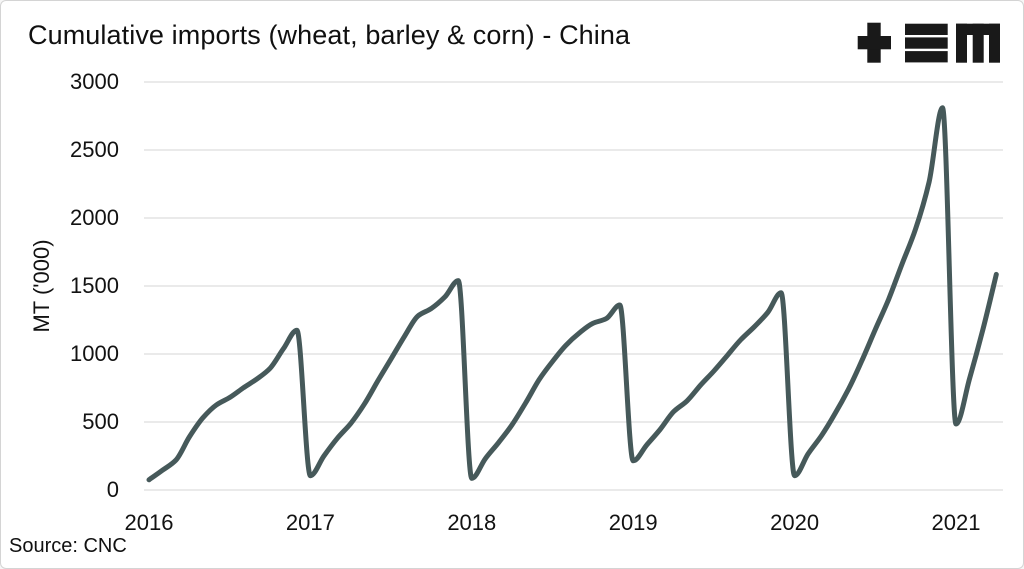 The height and width of the screenshot is (569, 1024). What do you see at coordinates (41, 286) in the screenshot?
I see `y-axis-title: MT ('000)` at bounding box center [41, 286].